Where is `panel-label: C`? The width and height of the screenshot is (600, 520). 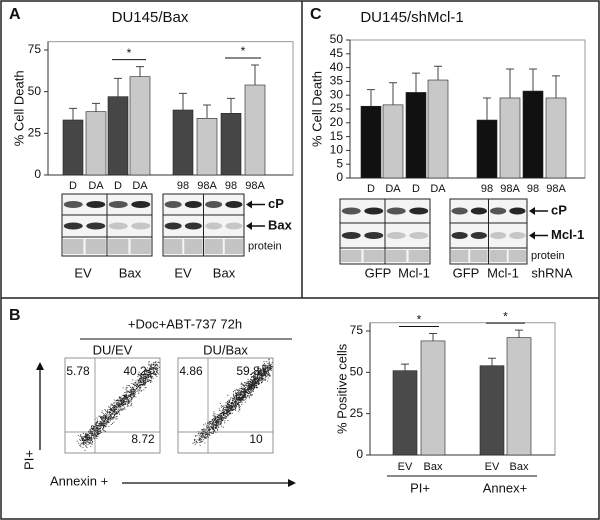
panel-label: C is located at coordinates (316, 14).